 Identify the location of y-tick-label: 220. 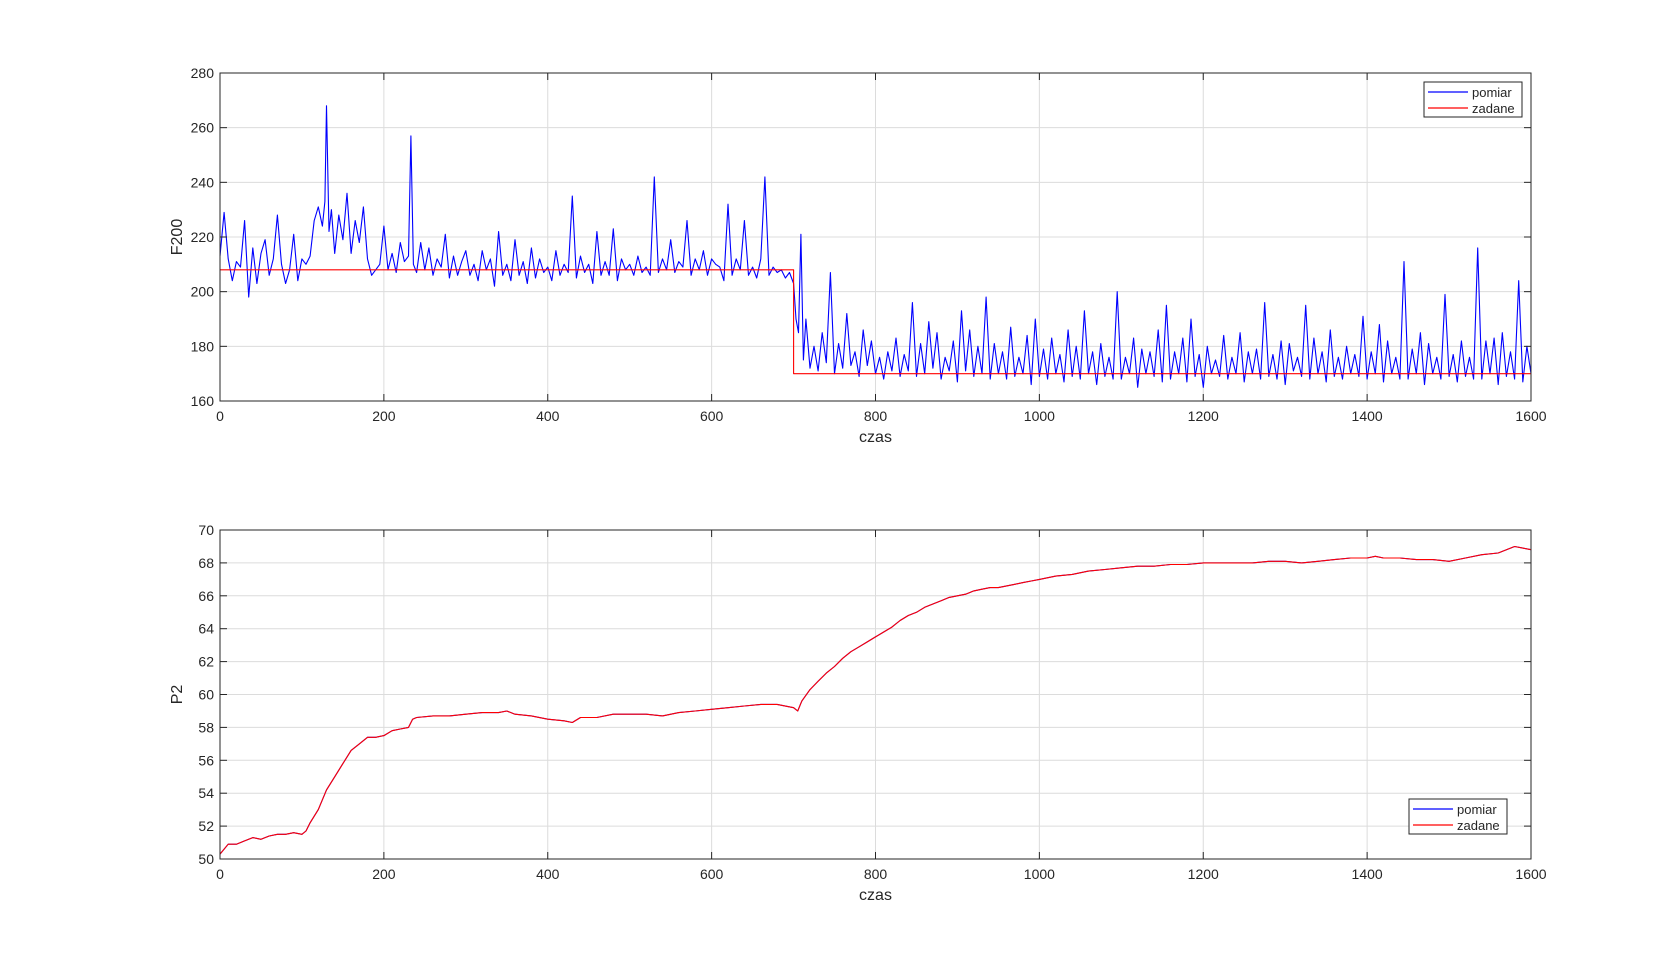
(203, 237).